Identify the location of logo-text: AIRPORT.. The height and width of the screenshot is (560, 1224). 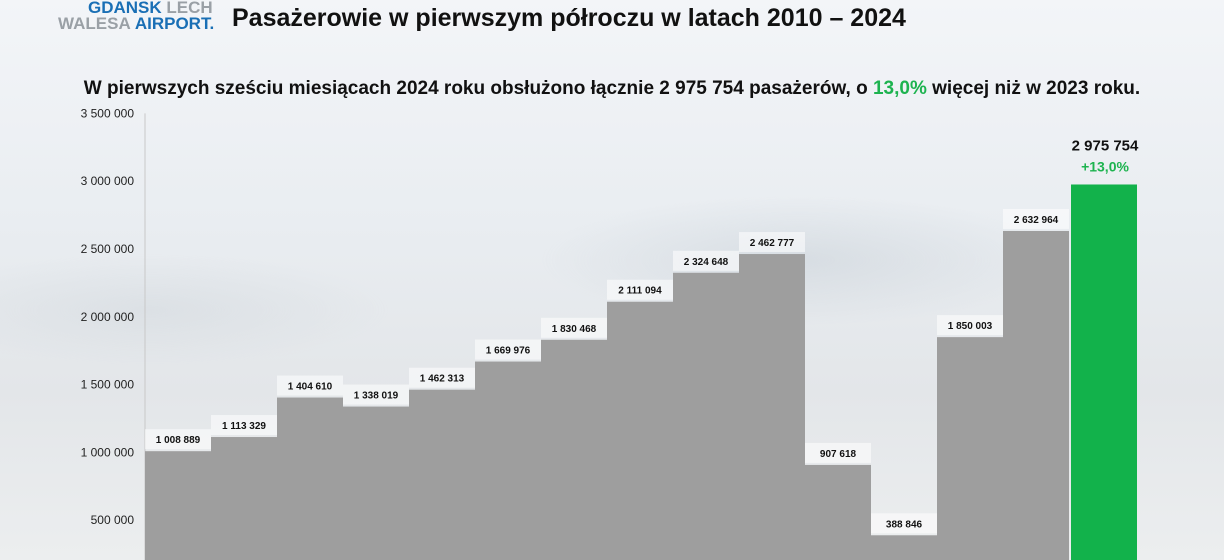
(174, 23).